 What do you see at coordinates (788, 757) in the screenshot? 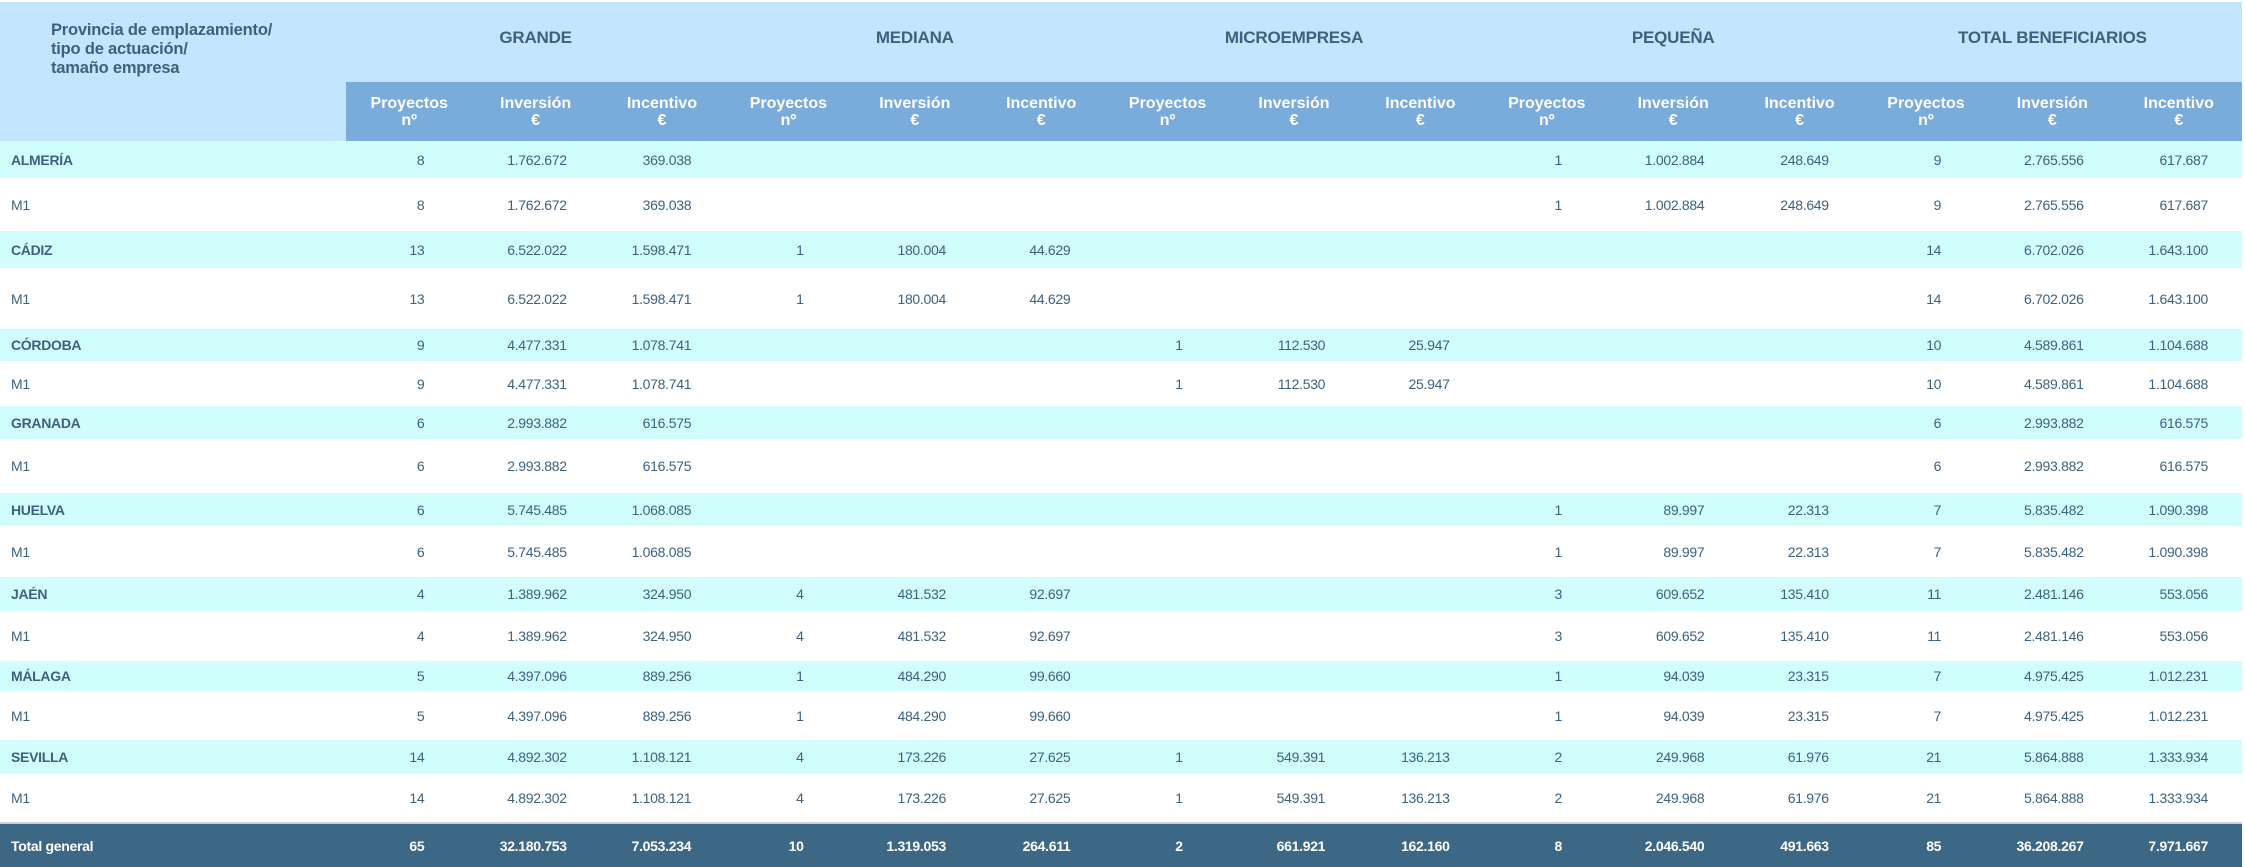
I see `cell-mediana-proyectos: 4` at bounding box center [788, 757].